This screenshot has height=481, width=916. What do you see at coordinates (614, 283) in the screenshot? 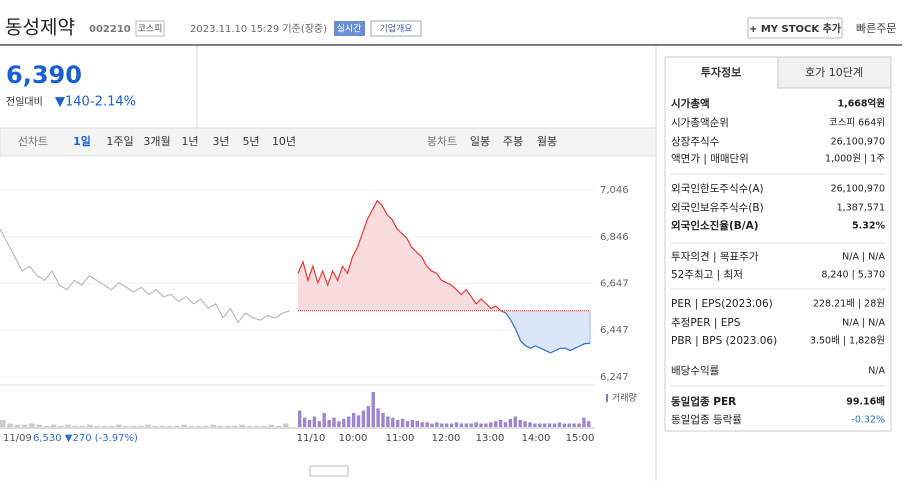
I see `y-tick-label: 6,647` at bounding box center [614, 283].